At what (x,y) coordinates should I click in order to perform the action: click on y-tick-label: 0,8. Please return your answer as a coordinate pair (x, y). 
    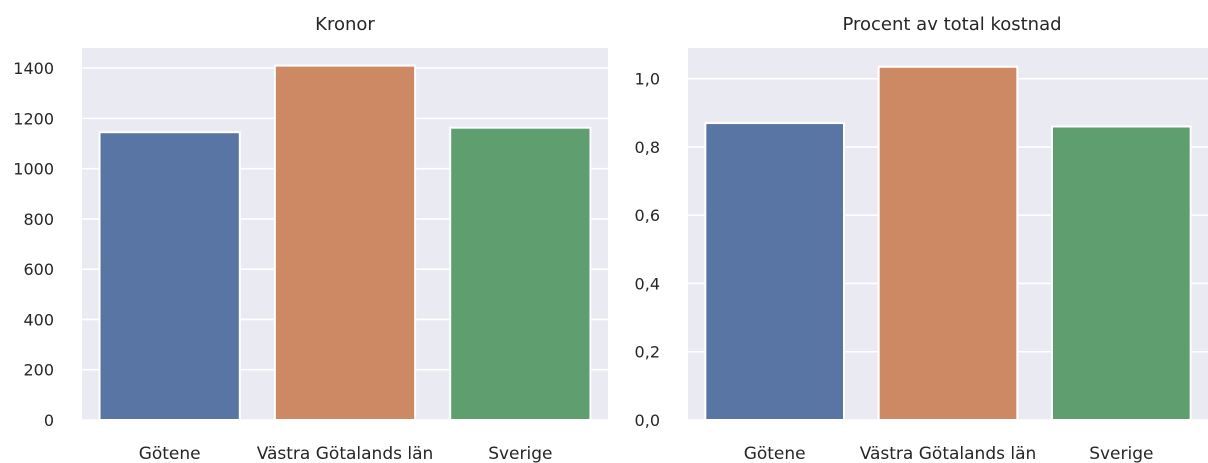
    Looking at the image, I should click on (647, 147).